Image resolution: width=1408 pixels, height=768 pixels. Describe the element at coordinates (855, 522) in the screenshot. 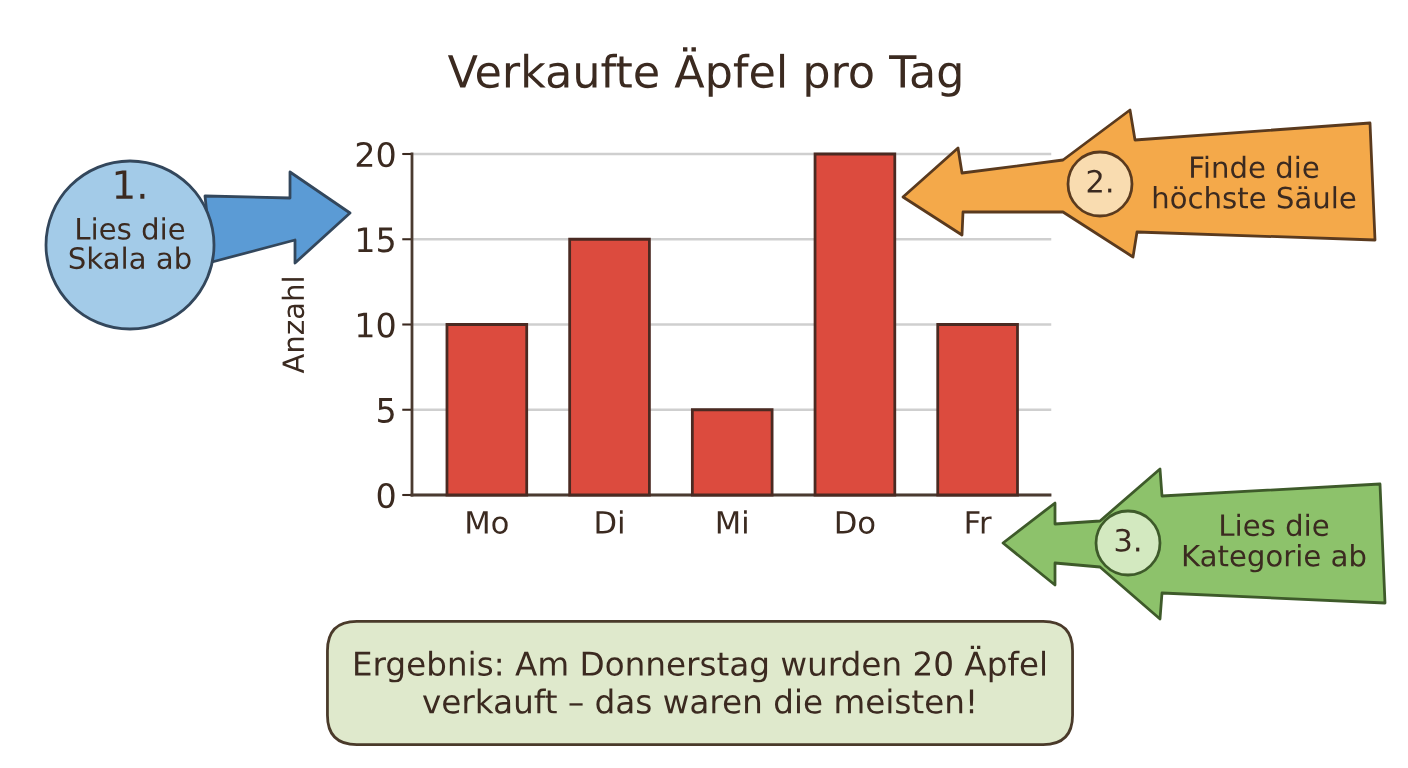

I see `x-tick-label: Do` at that location.